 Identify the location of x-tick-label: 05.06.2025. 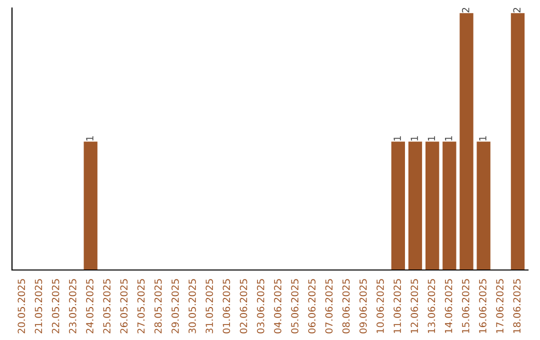
(294, 306).